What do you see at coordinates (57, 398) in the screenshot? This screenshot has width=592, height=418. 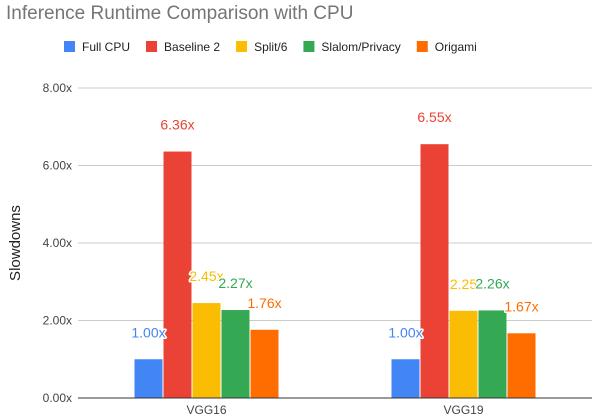 I see `y-tick-label: 0.00x` at bounding box center [57, 398].